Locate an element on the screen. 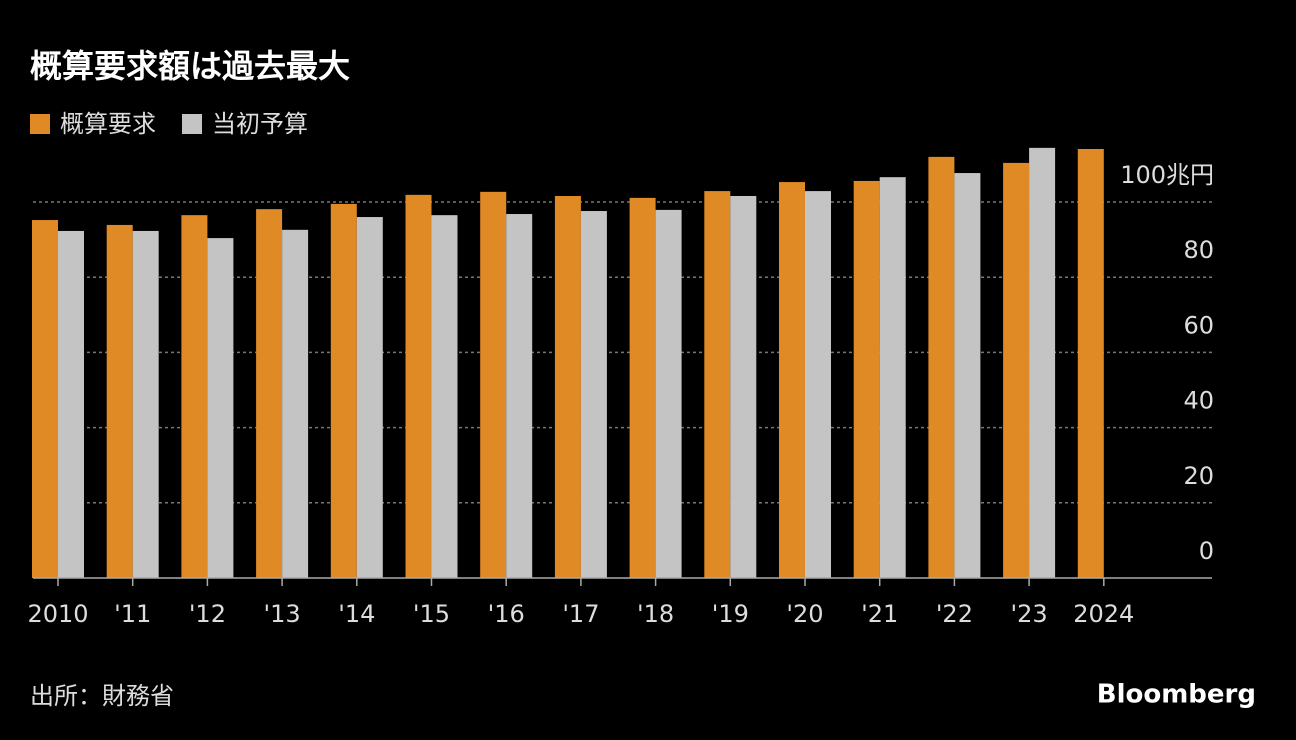 The image size is (1296, 740). legend-label: 概算要求 is located at coordinates (108, 124).